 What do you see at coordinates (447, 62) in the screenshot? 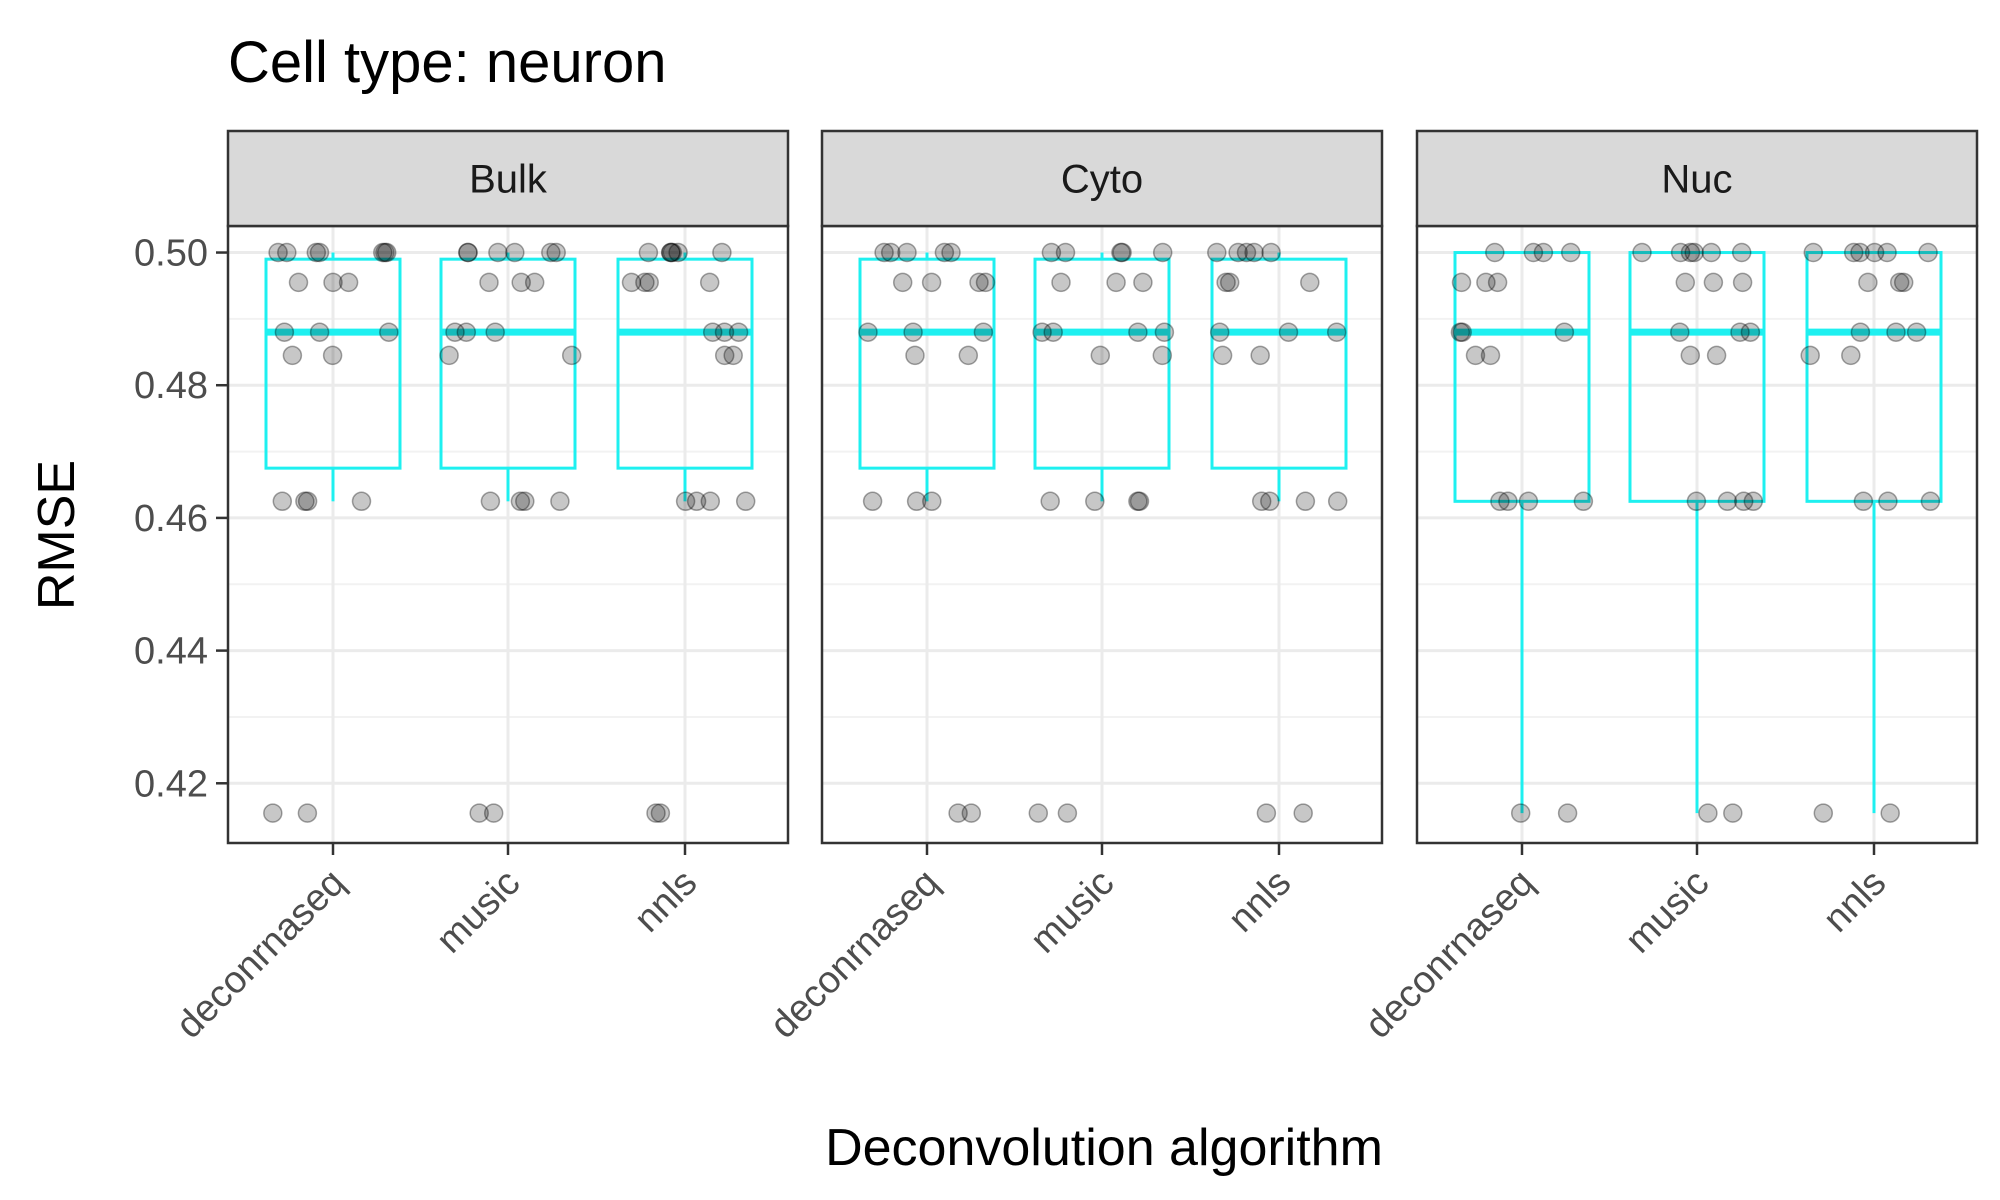
I see `chart-title: Cell type: neuron` at bounding box center [447, 62].